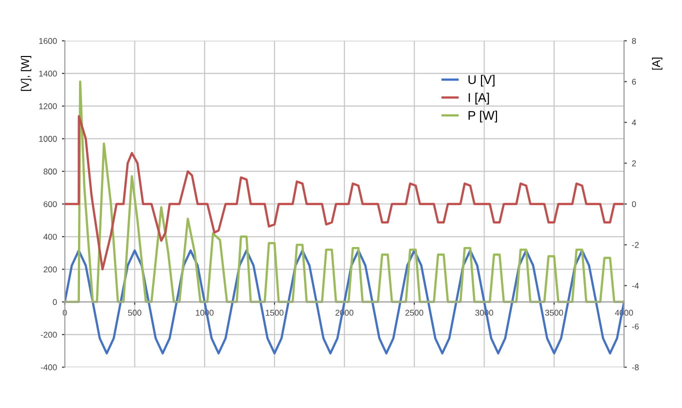 This screenshot has width=682, height=408. Describe the element at coordinates (50, 171) in the screenshot. I see `y-tick-label: 800` at that location.